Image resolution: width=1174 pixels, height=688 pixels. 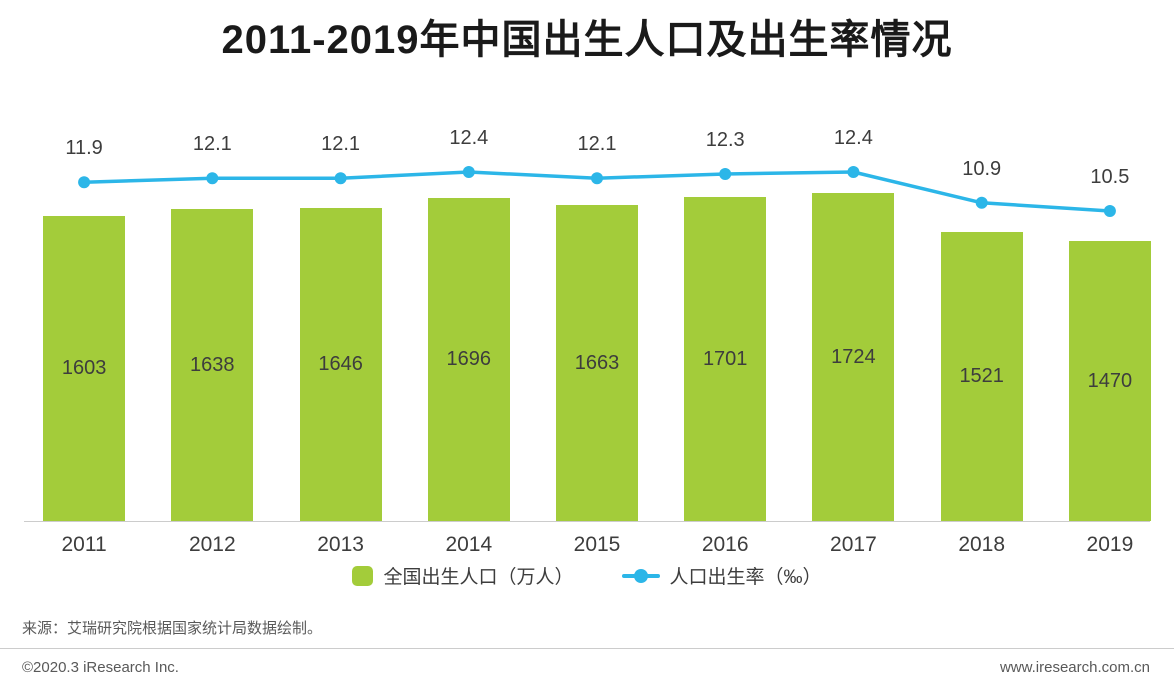 What do you see at coordinates (363, 575) in the screenshot?
I see `bar-series-swatch-icon` at bounding box center [363, 575].